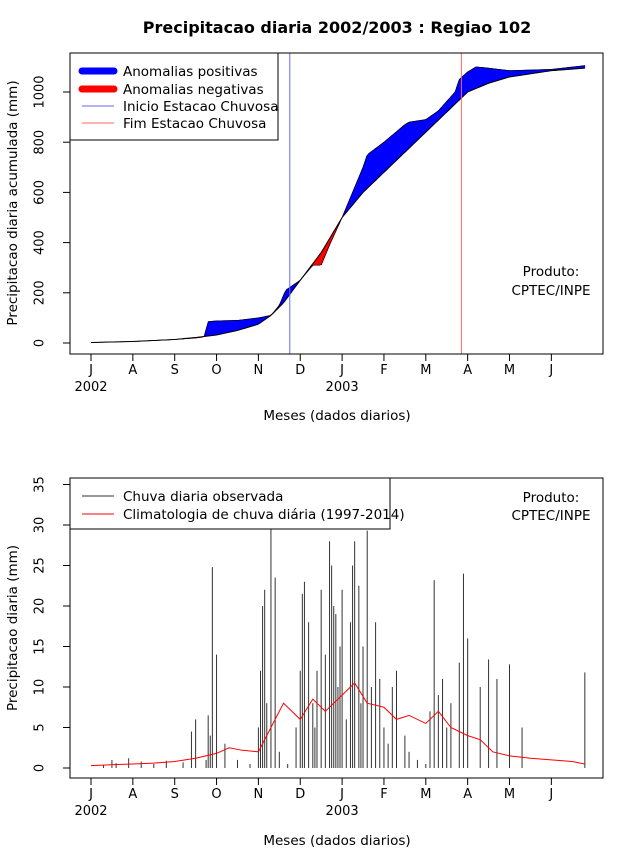 The height and width of the screenshot is (850, 640). What do you see at coordinates (550, 291) in the screenshot?
I see `top-product-source: CPTEC/INPE` at bounding box center [550, 291].